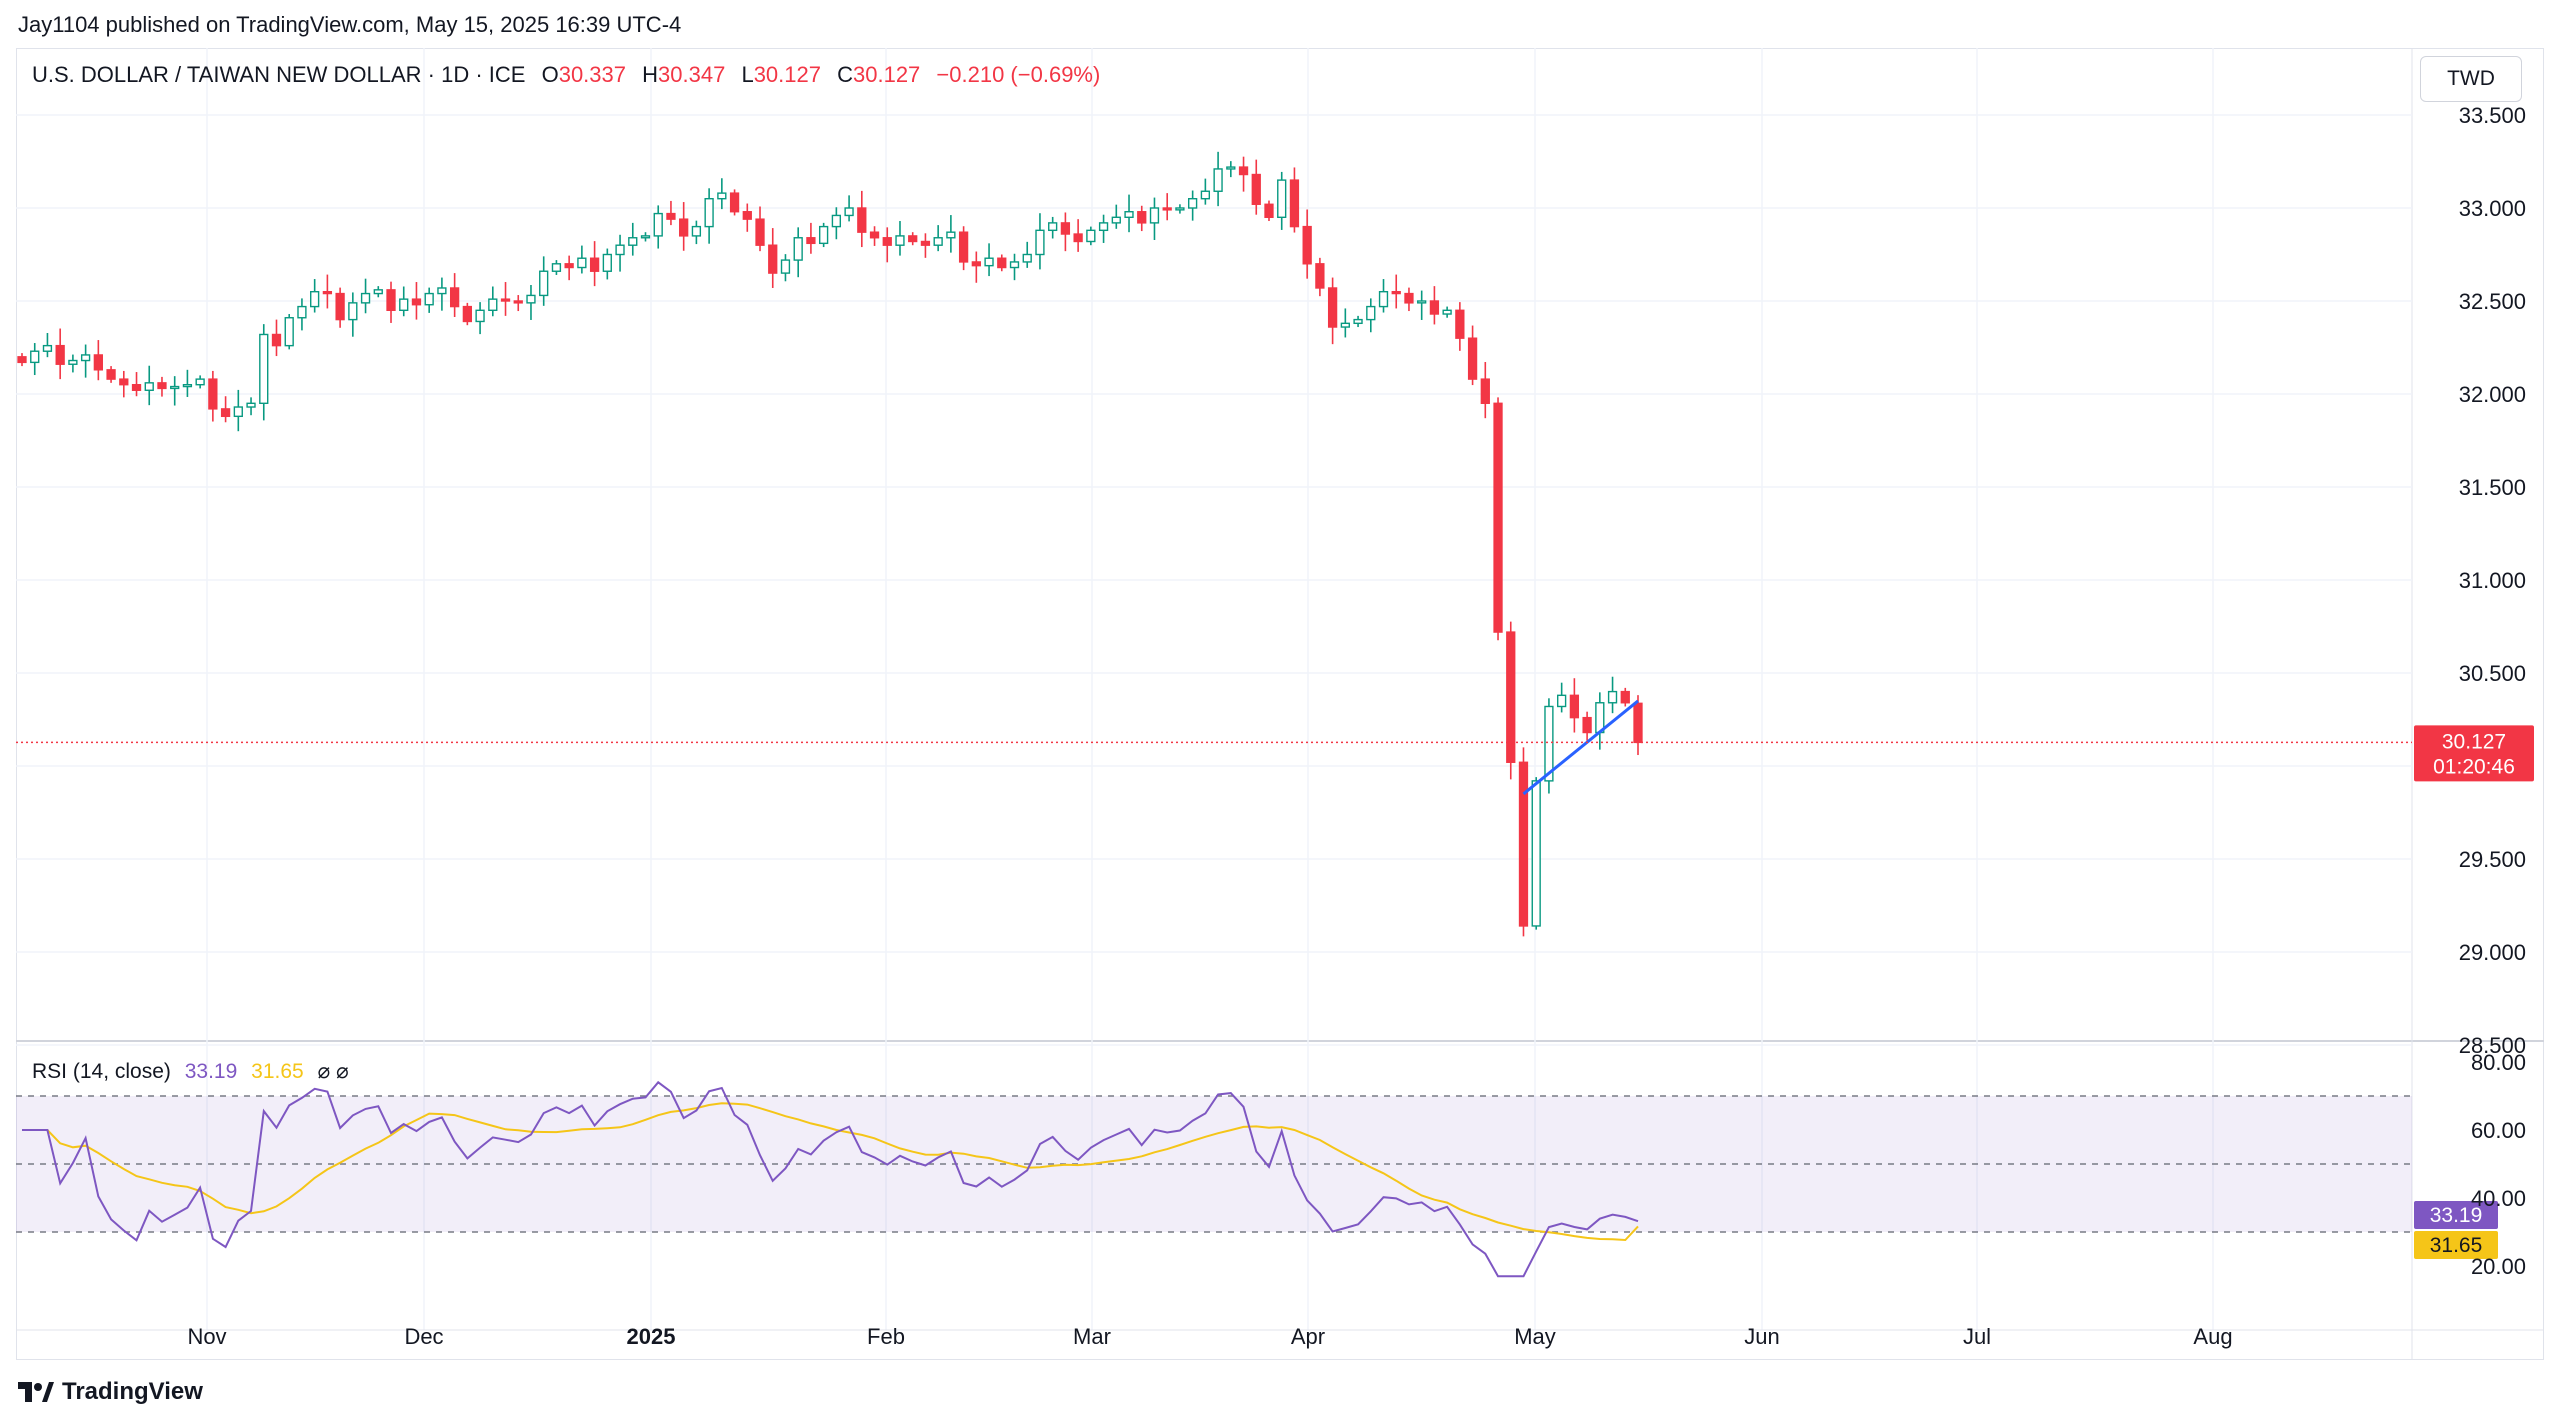 The width and height of the screenshot is (2560, 1423). I want to click on price-tick-label: 31.000, so click(2492, 580).